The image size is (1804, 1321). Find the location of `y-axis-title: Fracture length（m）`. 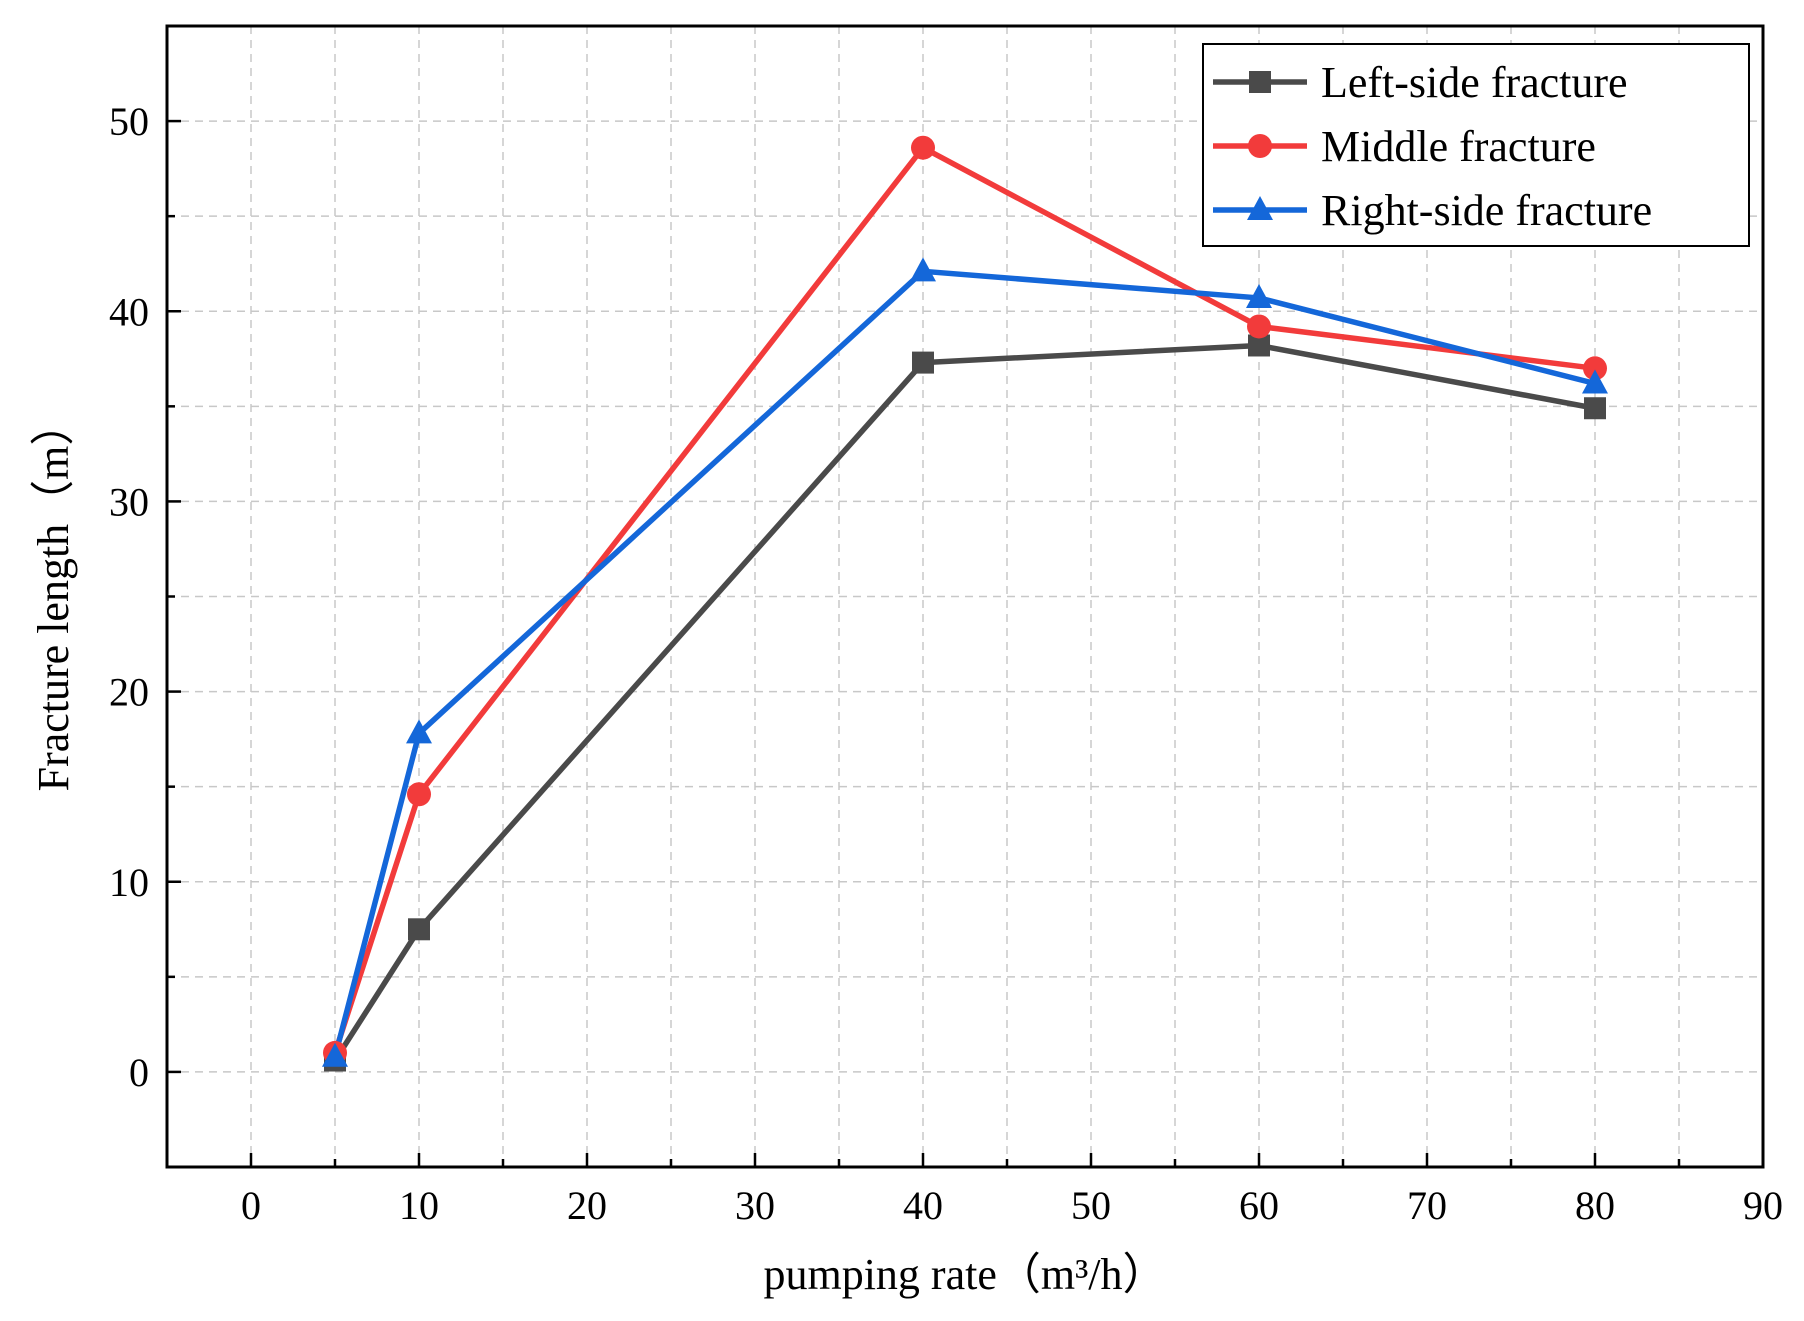

y-axis-title: Fracture length（m） is located at coordinates (53, 597).